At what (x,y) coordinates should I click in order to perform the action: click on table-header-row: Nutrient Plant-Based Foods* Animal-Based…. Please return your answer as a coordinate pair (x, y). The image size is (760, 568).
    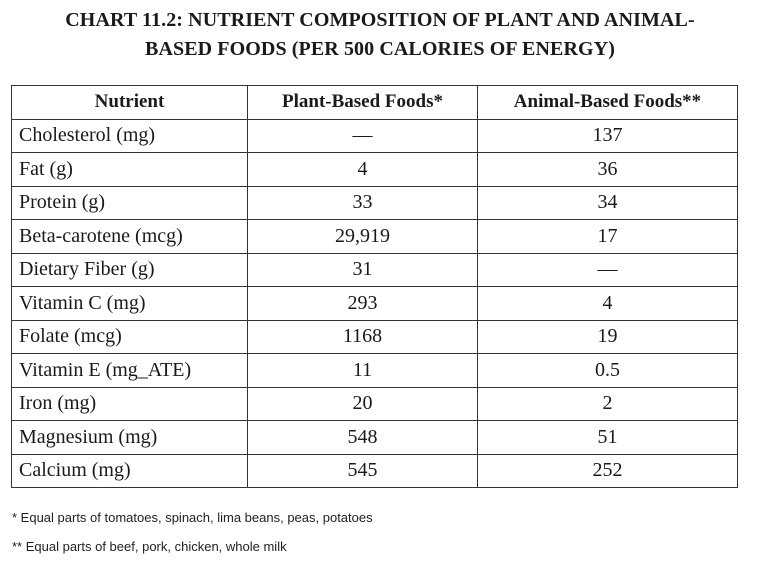
    Looking at the image, I should click on (374, 102).